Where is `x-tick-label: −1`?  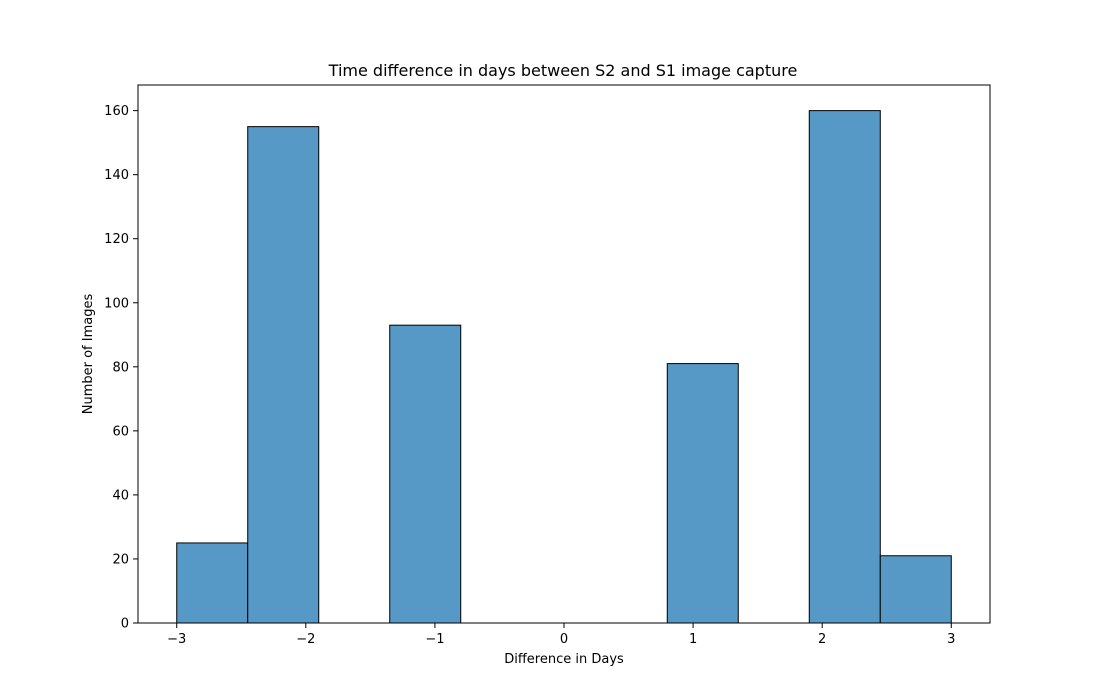
x-tick-label: −1 is located at coordinates (434, 639).